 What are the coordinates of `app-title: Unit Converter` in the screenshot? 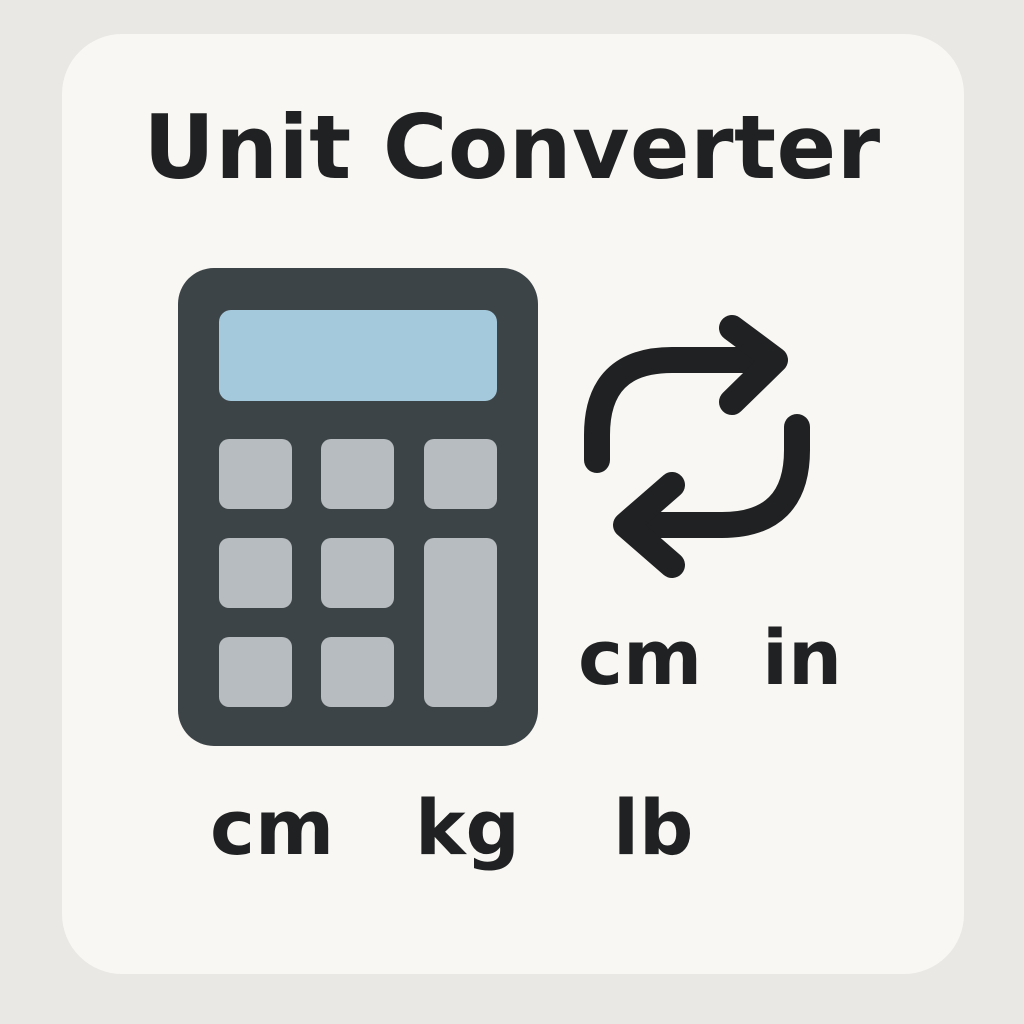 It's located at (512, 147).